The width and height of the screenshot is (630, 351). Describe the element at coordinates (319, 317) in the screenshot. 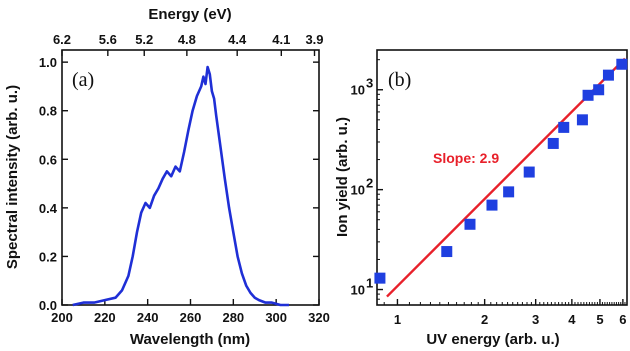

I see `a-xtick-label: 320` at that location.